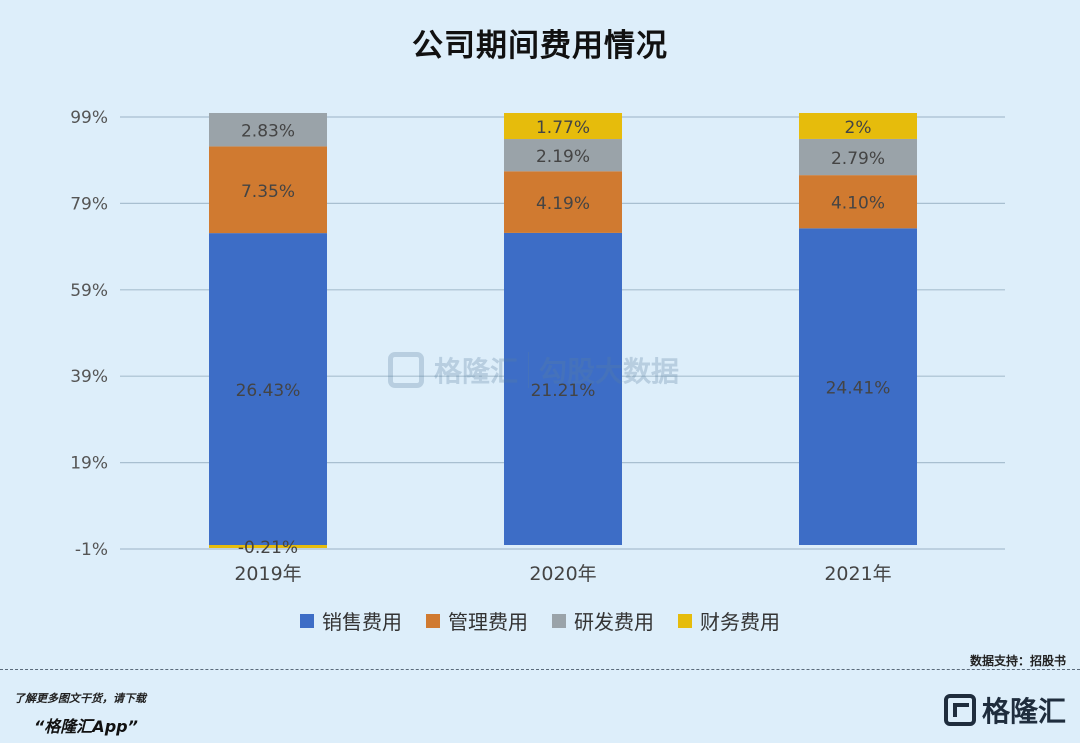 Image resolution: width=1080 pixels, height=743 pixels. I want to click on data-label: 2.83%, so click(268, 132).